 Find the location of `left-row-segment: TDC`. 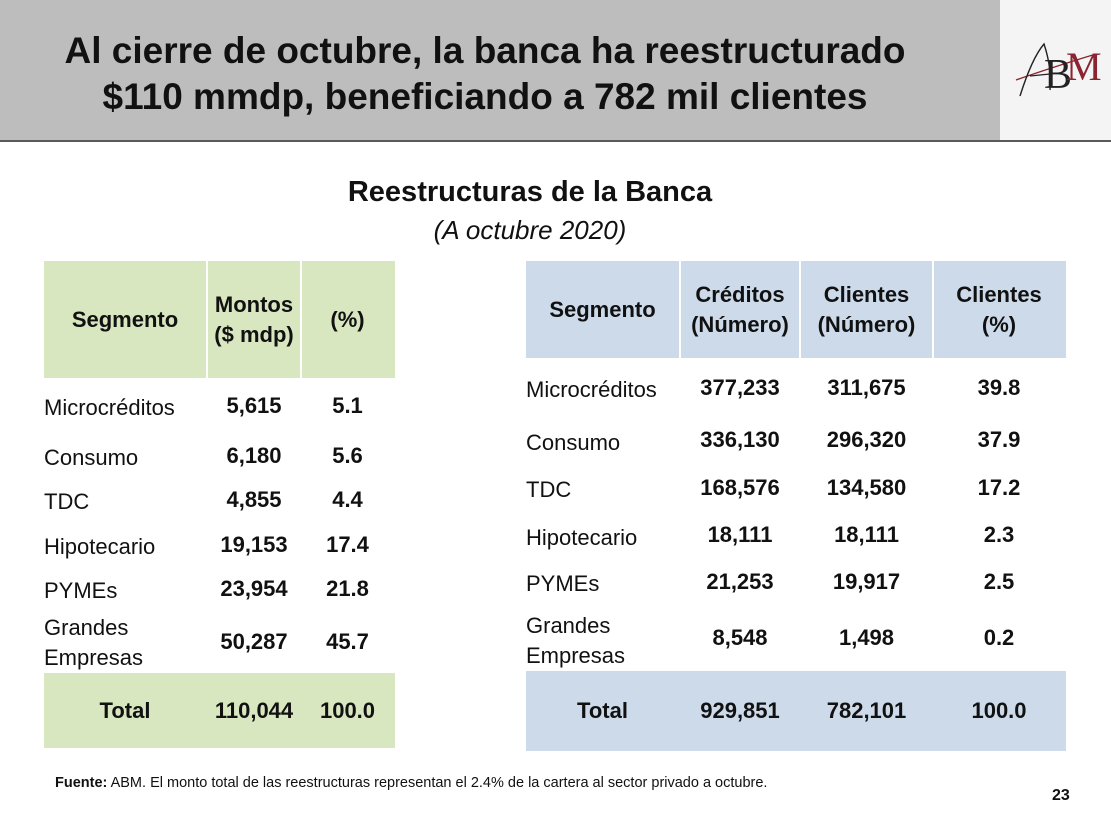

left-row-segment: TDC is located at coordinates (67, 501).